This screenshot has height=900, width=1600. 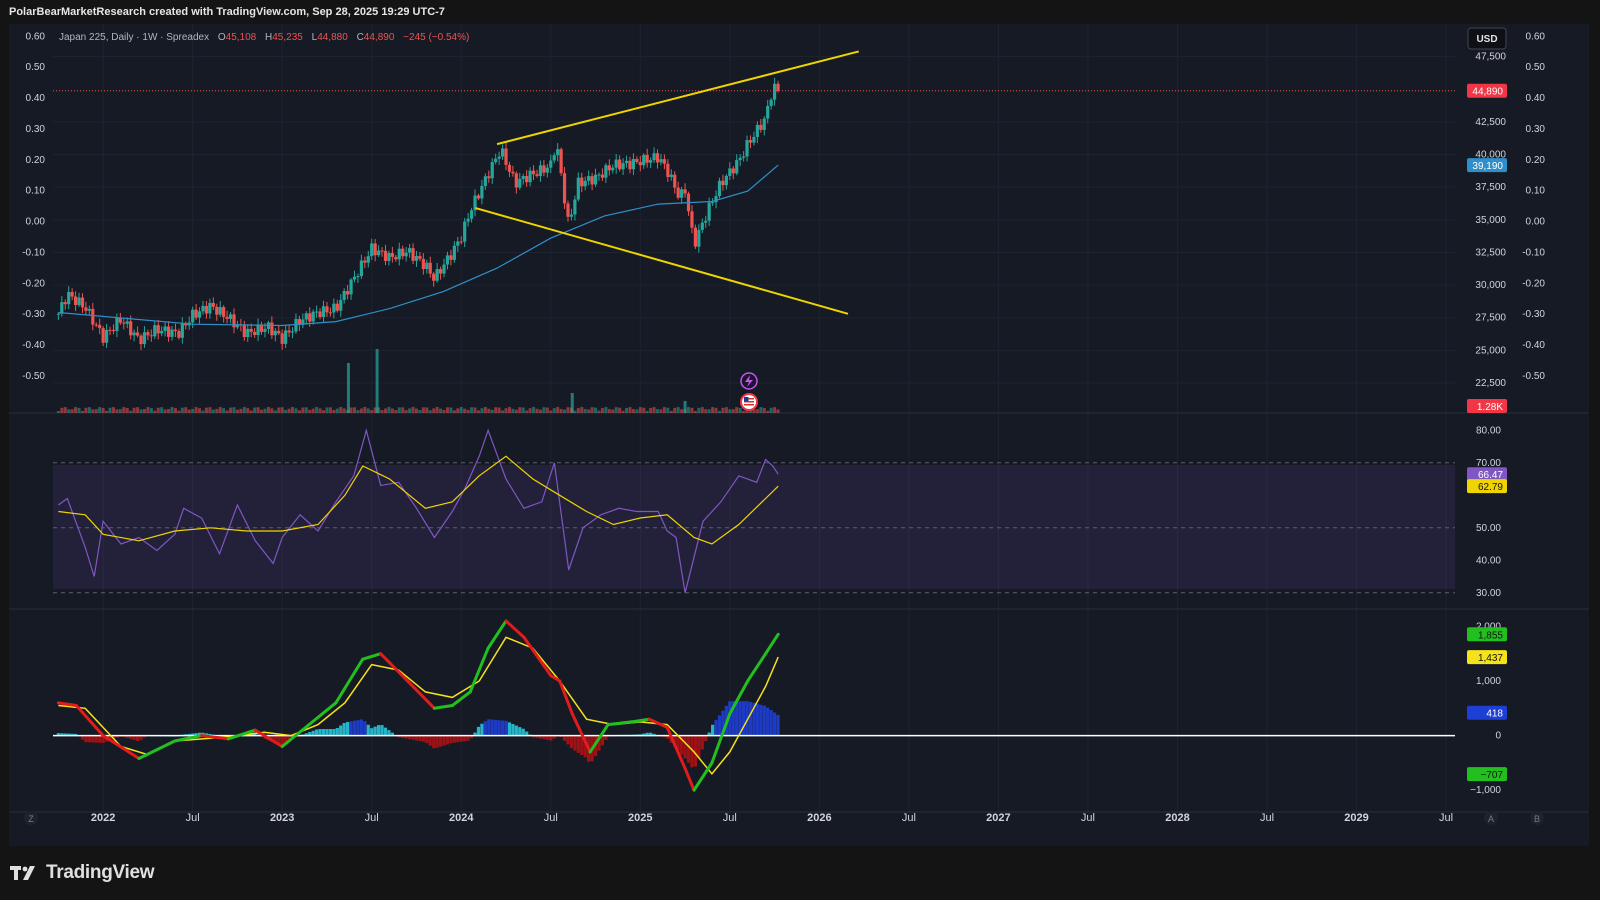 What do you see at coordinates (667, 182) in the screenshot?
I see `trendlines` at bounding box center [667, 182].